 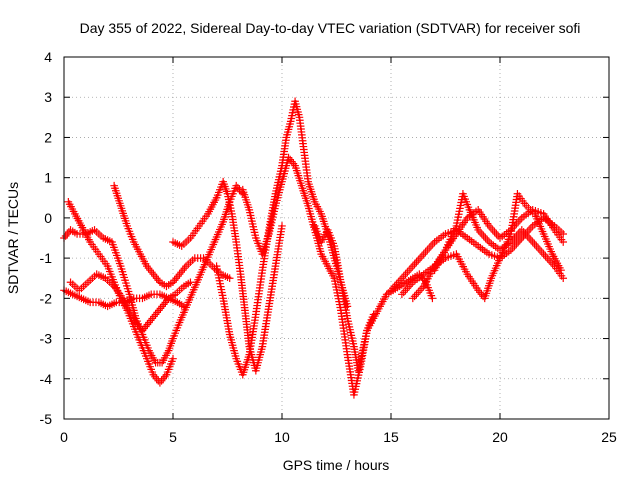 I want to click on x-tick-label: 20, so click(x=500, y=437).